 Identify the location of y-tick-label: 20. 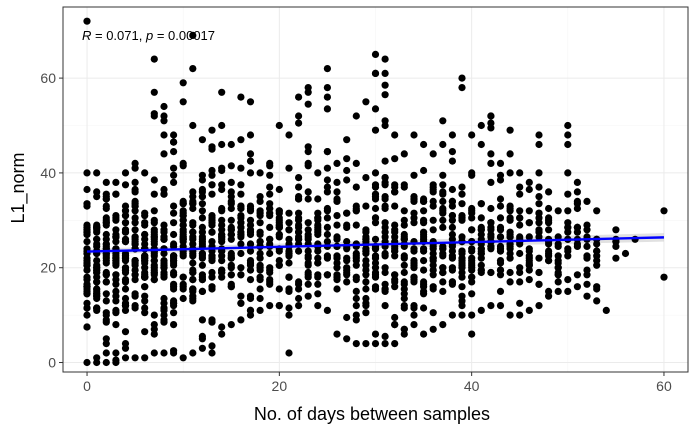
(48, 268).